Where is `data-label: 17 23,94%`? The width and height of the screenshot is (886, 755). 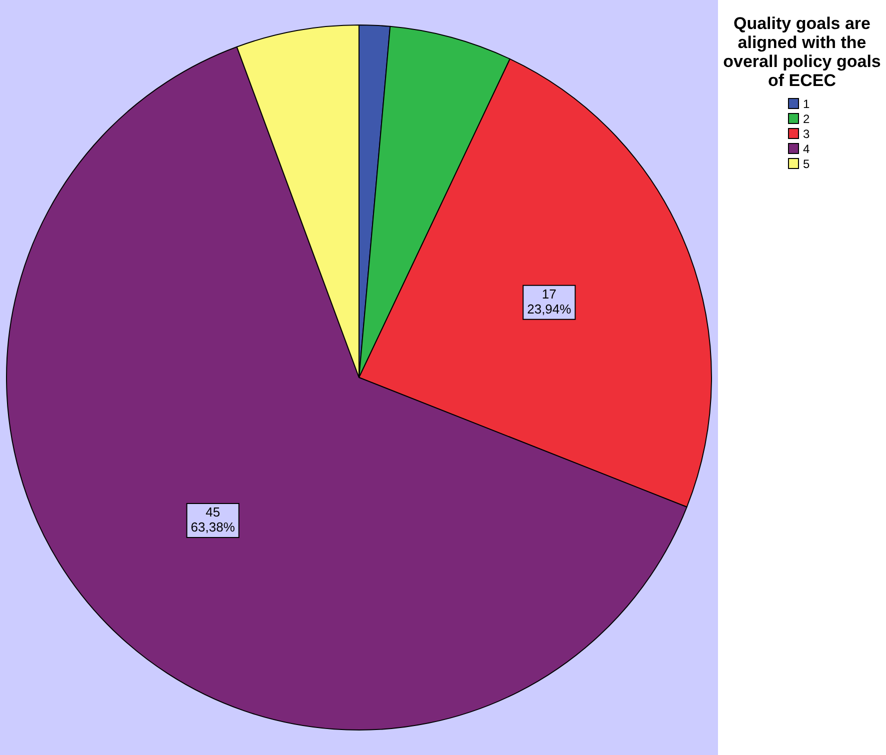
data-label: 17 23,94% is located at coordinates (549, 301).